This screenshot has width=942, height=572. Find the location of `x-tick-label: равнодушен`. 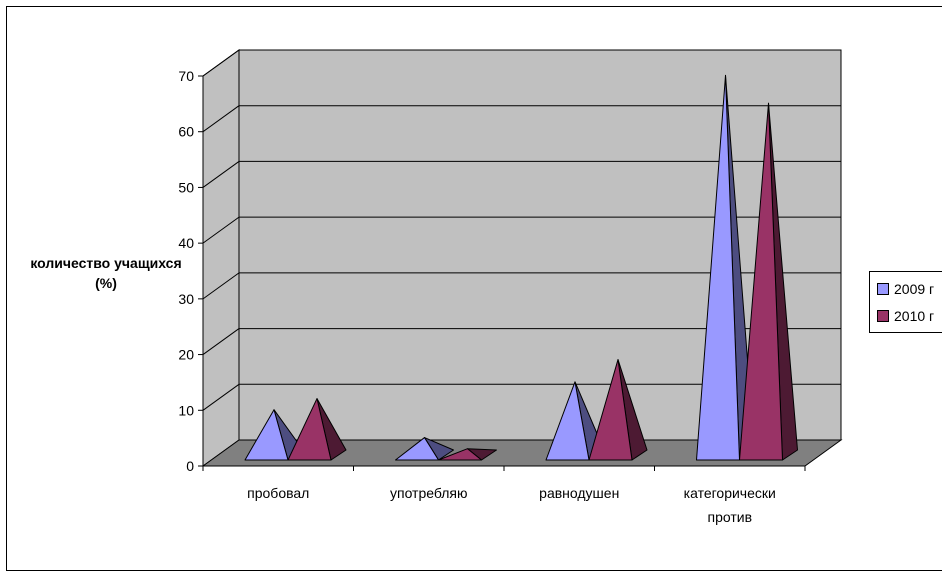

x-tick-label: равнодушен is located at coordinates (579, 493).